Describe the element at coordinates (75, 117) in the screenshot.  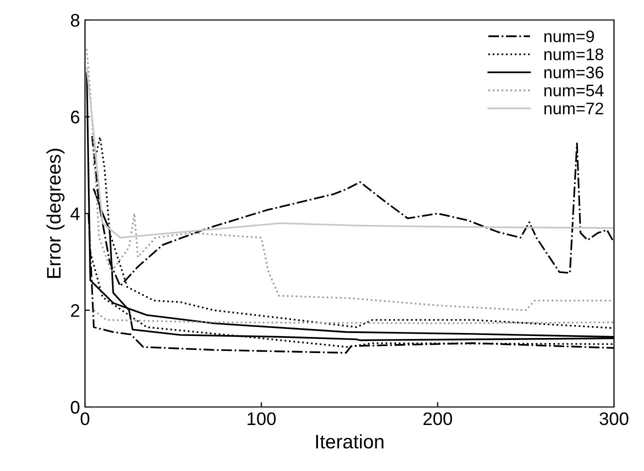
I see `y-tick-label: 6` at that location.